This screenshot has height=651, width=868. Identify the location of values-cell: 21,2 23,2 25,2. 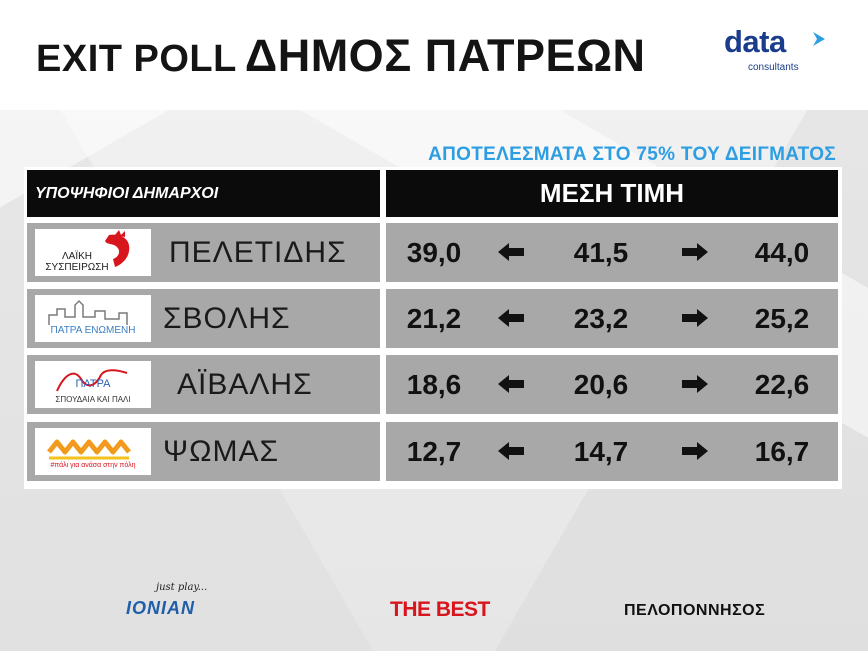
(612, 318).